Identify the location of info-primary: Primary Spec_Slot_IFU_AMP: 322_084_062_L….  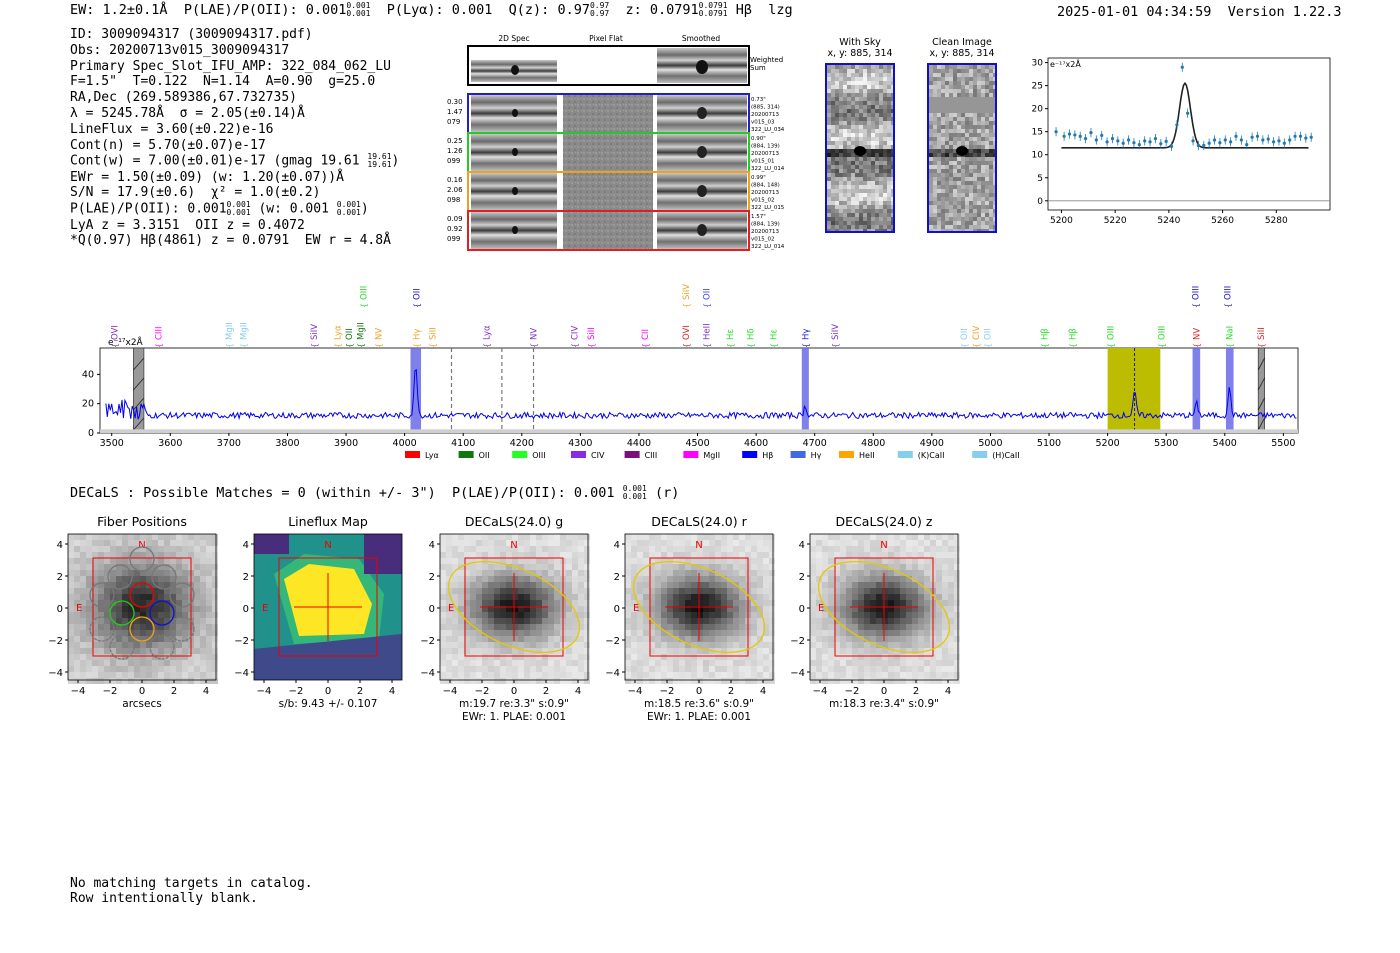
(230, 66).